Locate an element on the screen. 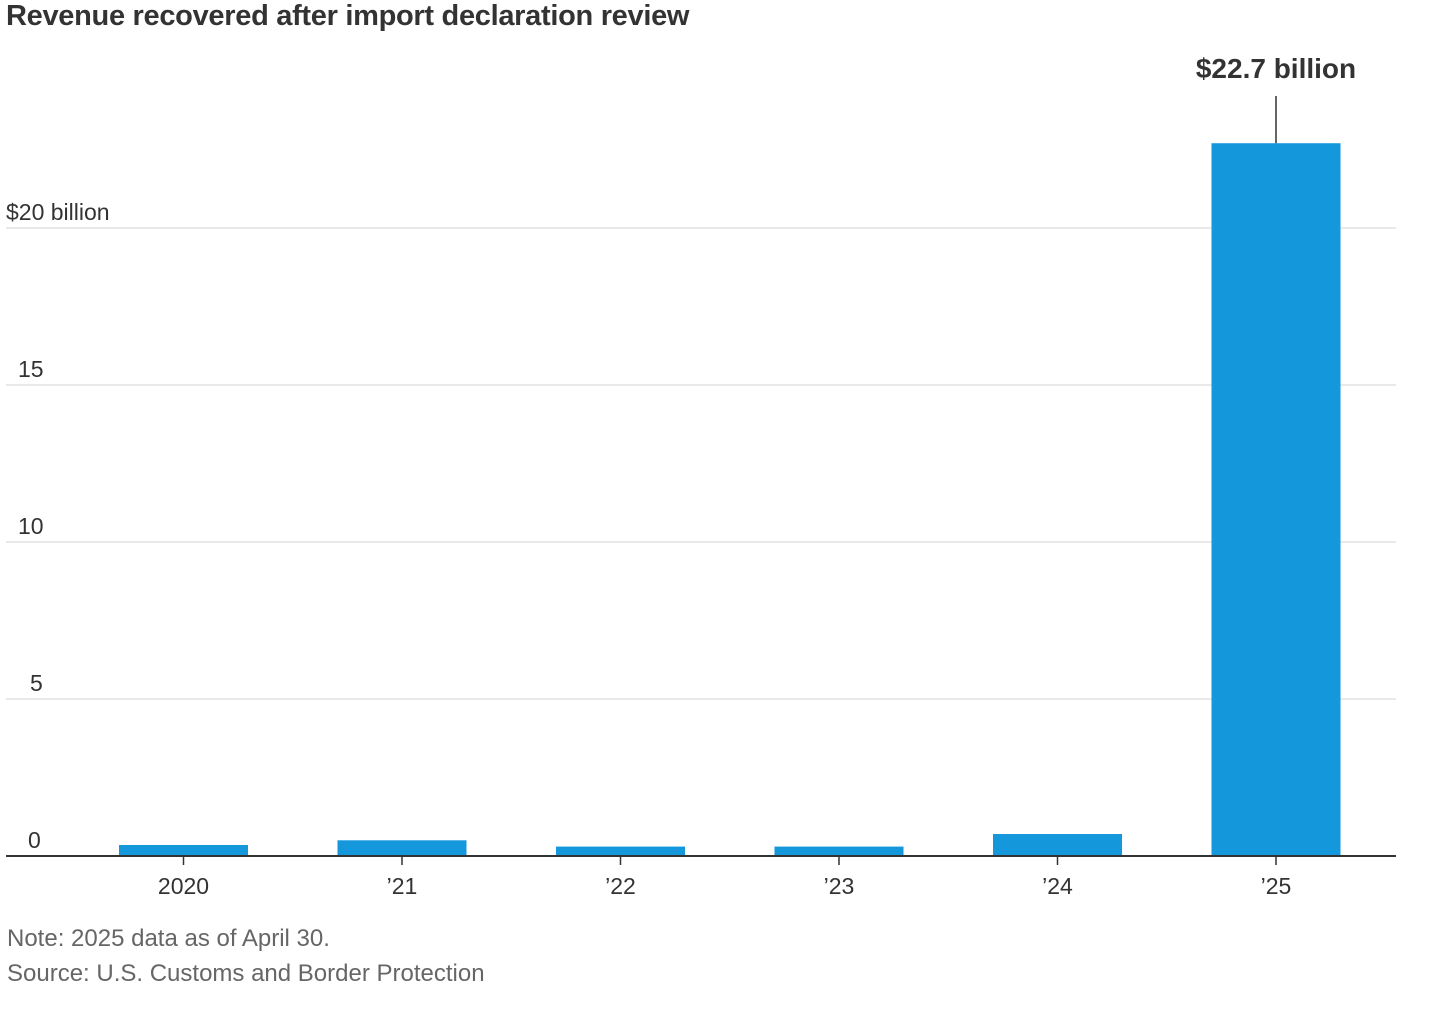 The image size is (1430, 1009). x-tick-label: ’23 is located at coordinates (839, 886).